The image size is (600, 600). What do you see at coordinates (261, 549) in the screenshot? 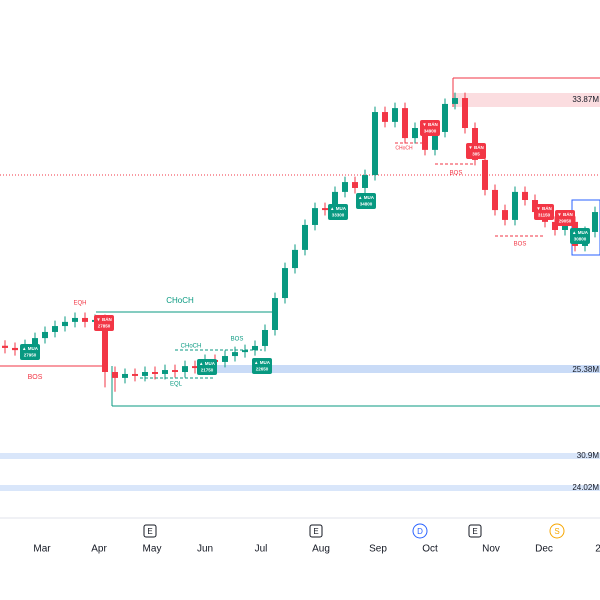
I see `x-tick-label: Jul` at bounding box center [261, 549].